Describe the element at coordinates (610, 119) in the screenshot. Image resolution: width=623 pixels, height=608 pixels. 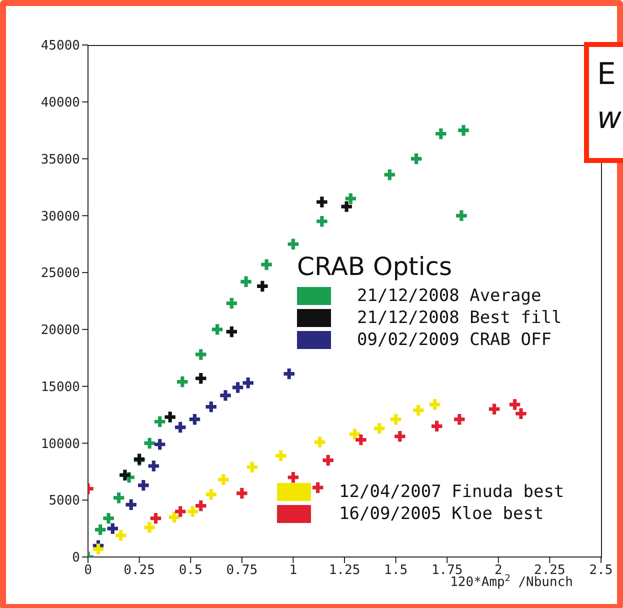
I see `annotation: w` at that location.